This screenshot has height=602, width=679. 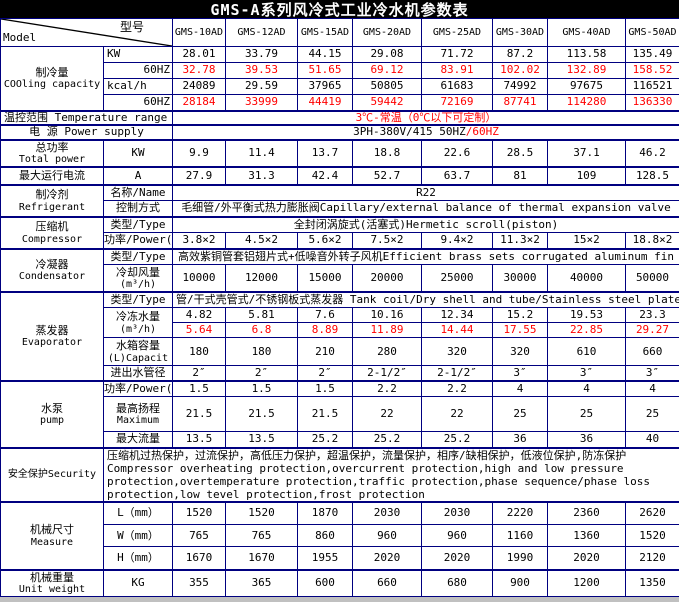 What do you see at coordinates (587, 71) in the screenshot?
I see `cell: 132.89` at bounding box center [587, 71].